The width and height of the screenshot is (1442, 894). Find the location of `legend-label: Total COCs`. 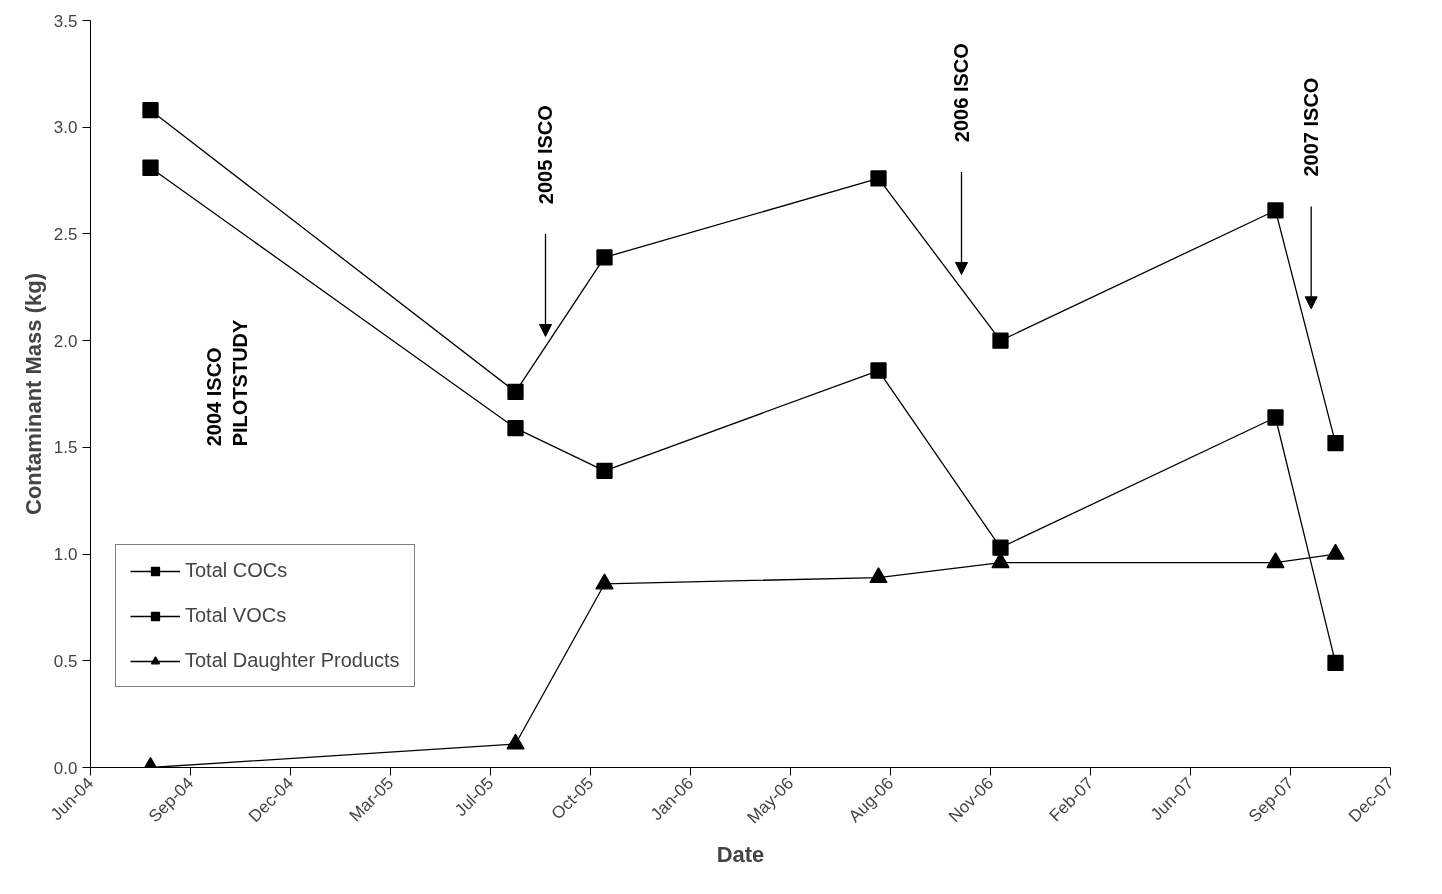

legend-label: Total COCs is located at coordinates (236, 570).